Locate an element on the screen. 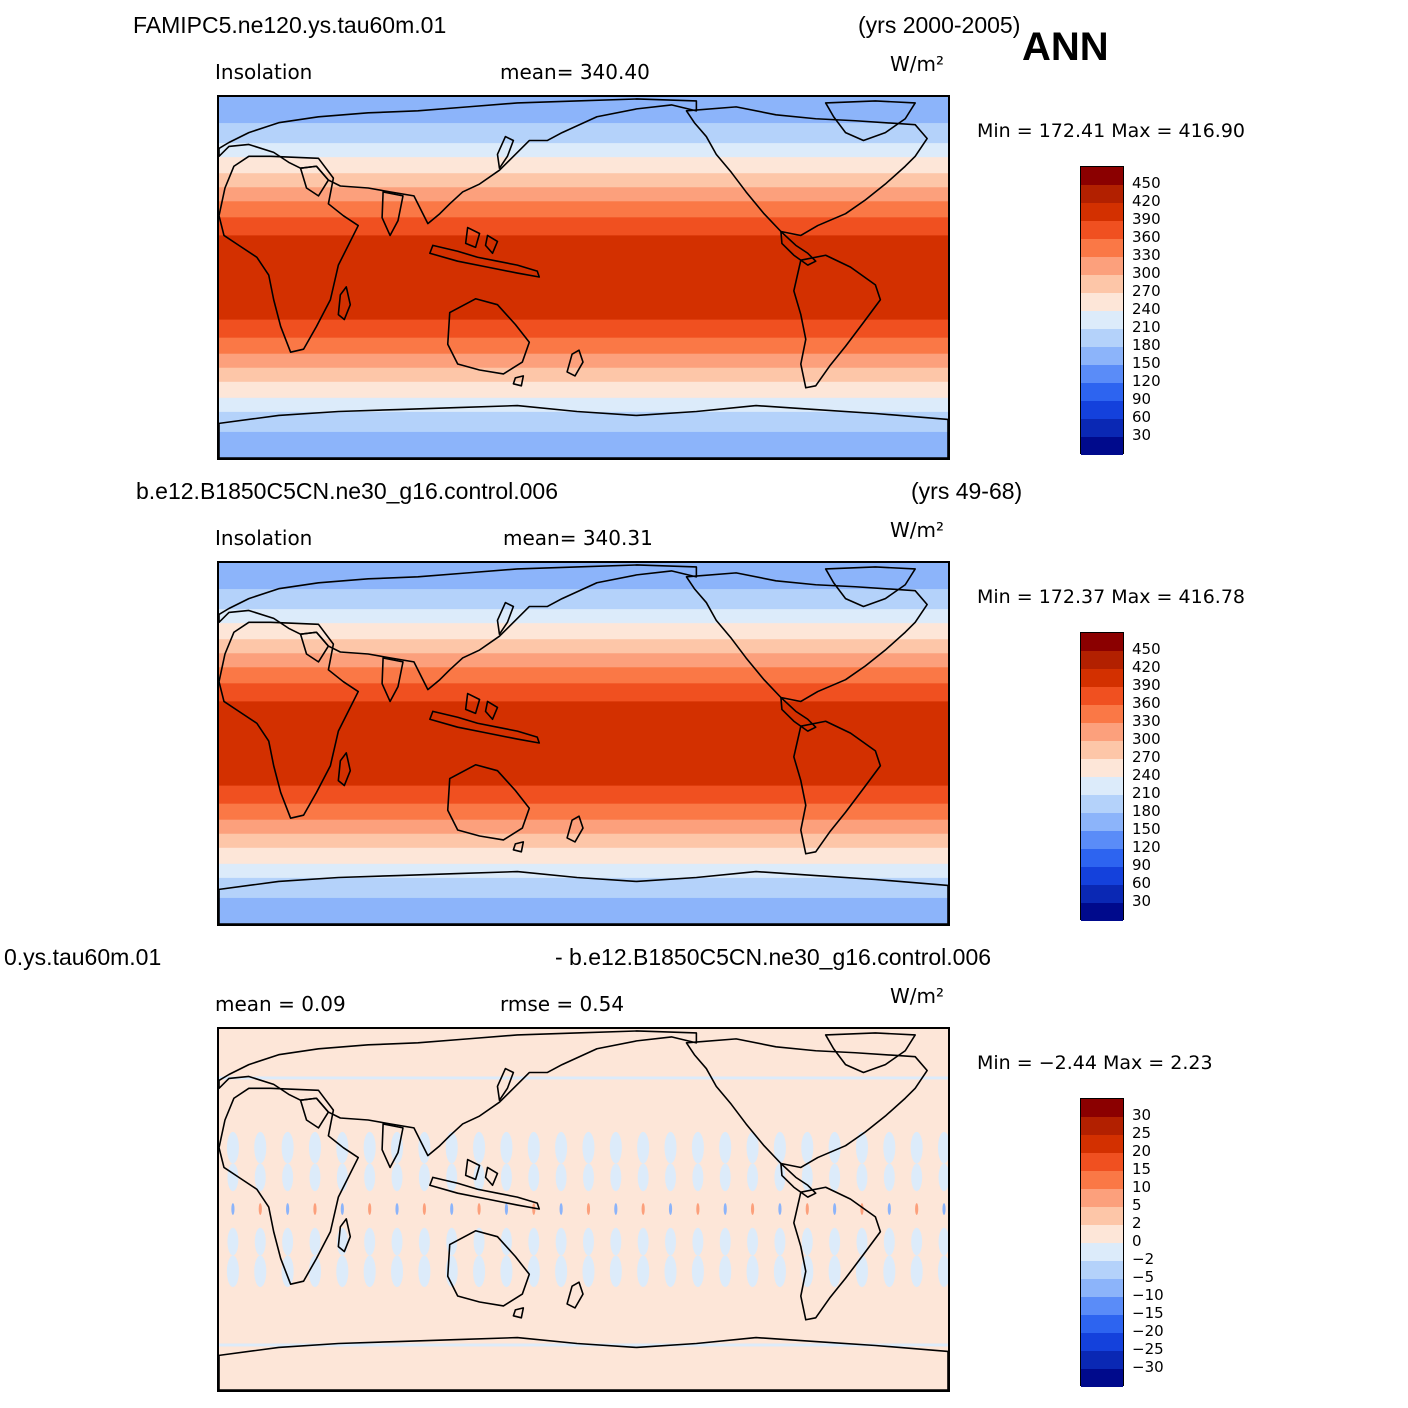  colorbar-tick-label: 30 is located at coordinates (1142, 435).